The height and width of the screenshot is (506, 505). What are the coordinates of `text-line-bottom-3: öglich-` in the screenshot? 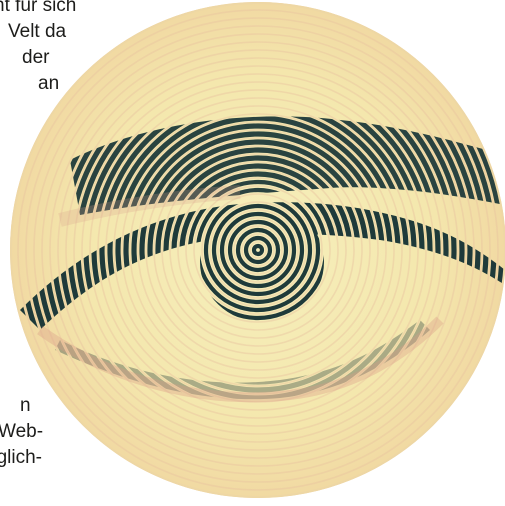 It's located at (21, 457).